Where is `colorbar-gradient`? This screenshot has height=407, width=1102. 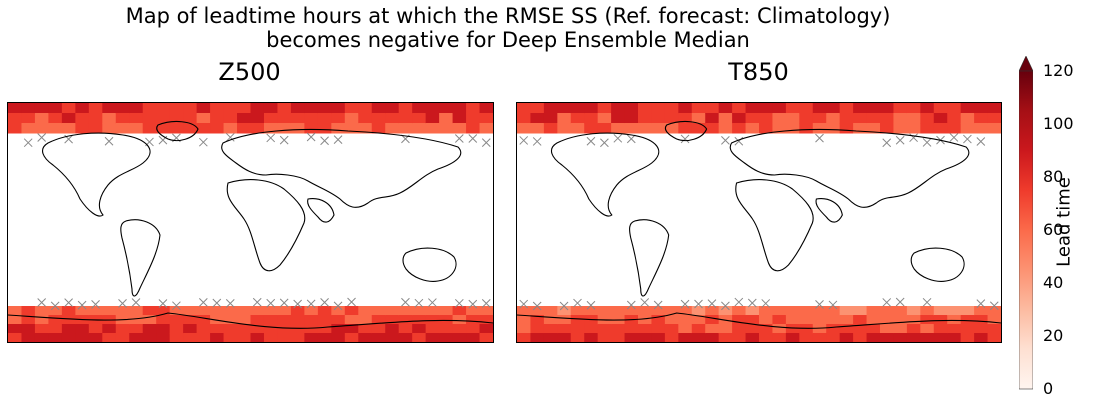
colorbar-gradient is located at coordinates (1026, 230).